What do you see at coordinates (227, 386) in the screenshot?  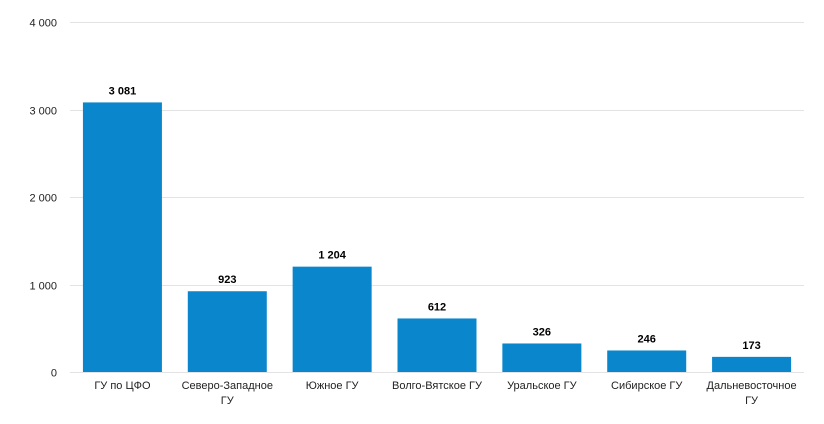 I see `category-label-line: Северо-Западное` at bounding box center [227, 386].